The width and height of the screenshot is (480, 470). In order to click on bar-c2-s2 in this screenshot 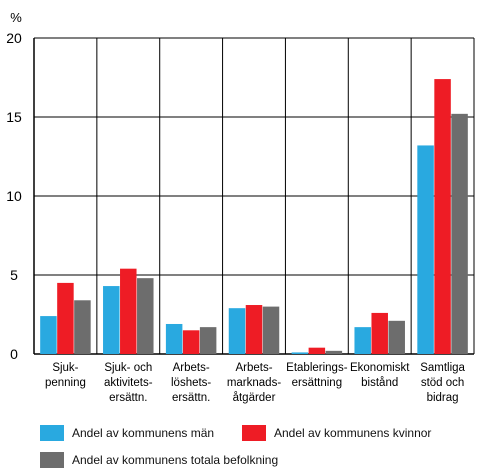, I will do `click(208, 340)`.